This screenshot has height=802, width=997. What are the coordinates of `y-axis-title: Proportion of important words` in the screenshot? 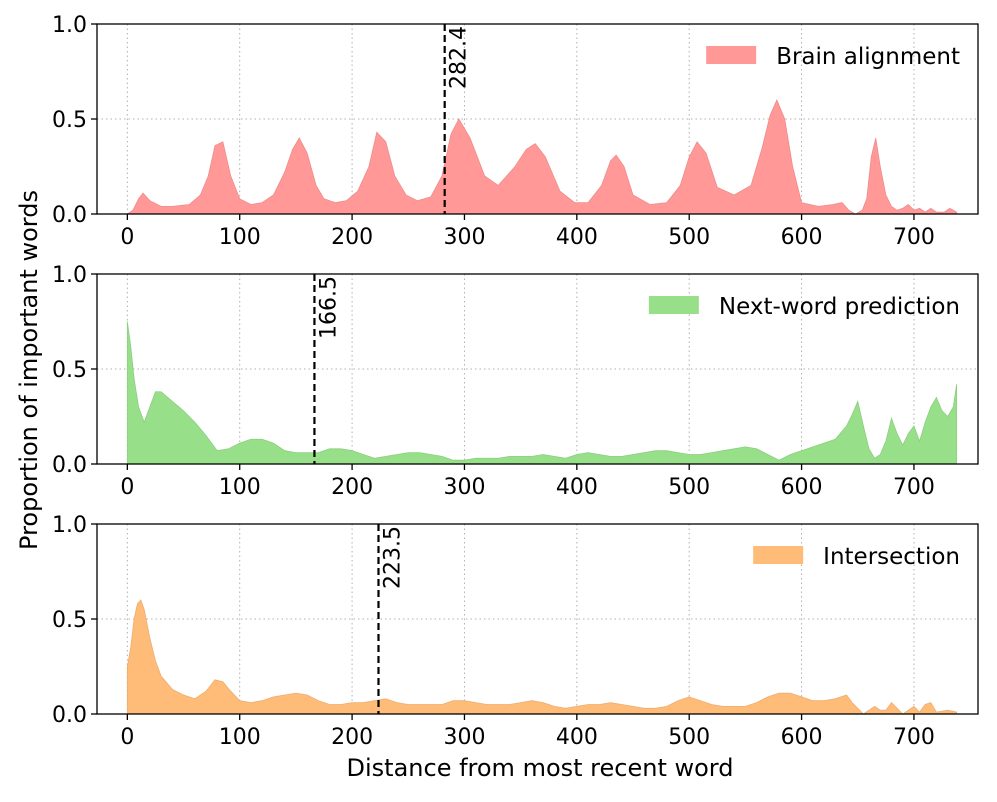 It's located at (29, 370).